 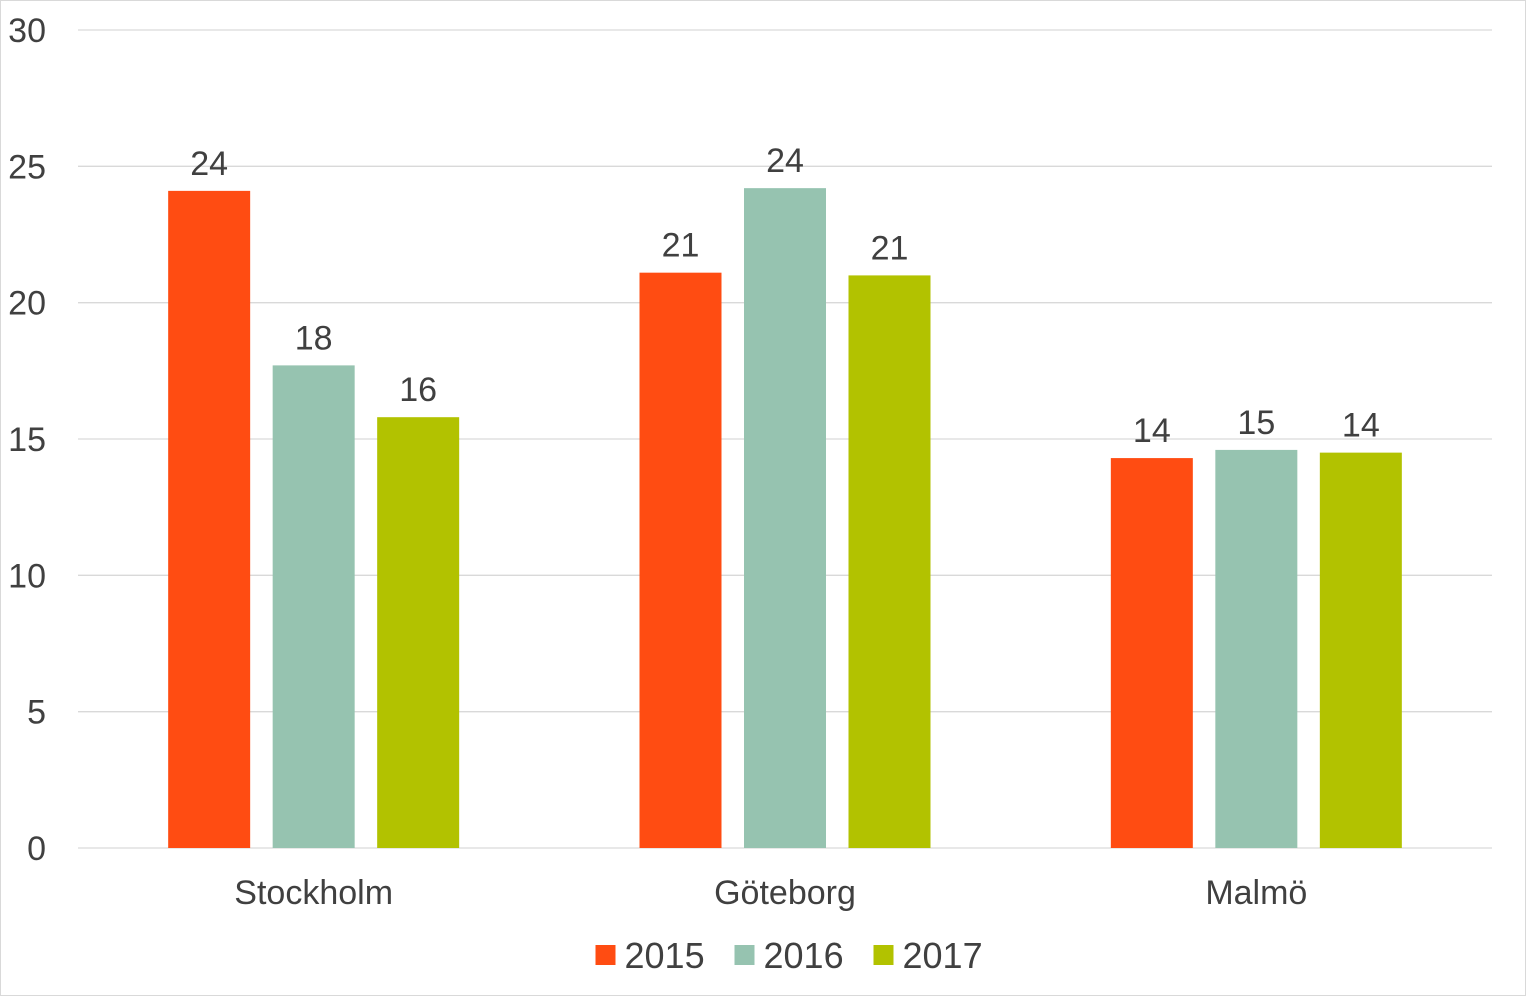 What do you see at coordinates (27, 440) in the screenshot?
I see `y-tick-label: 15` at bounding box center [27, 440].